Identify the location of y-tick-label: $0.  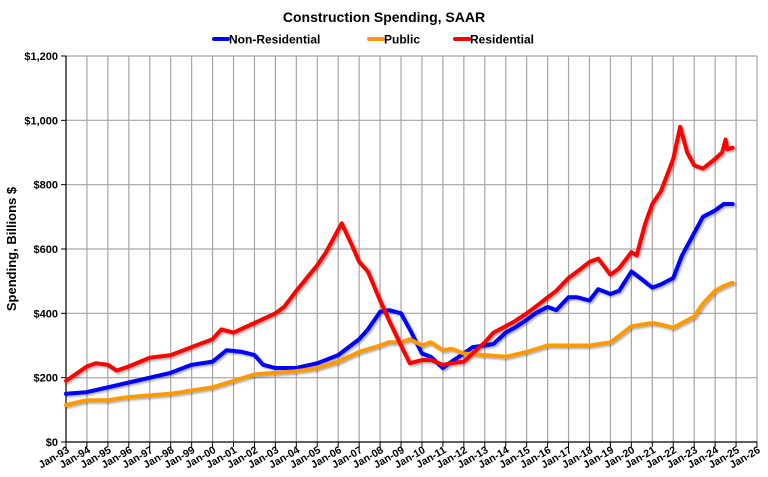
(52, 443).